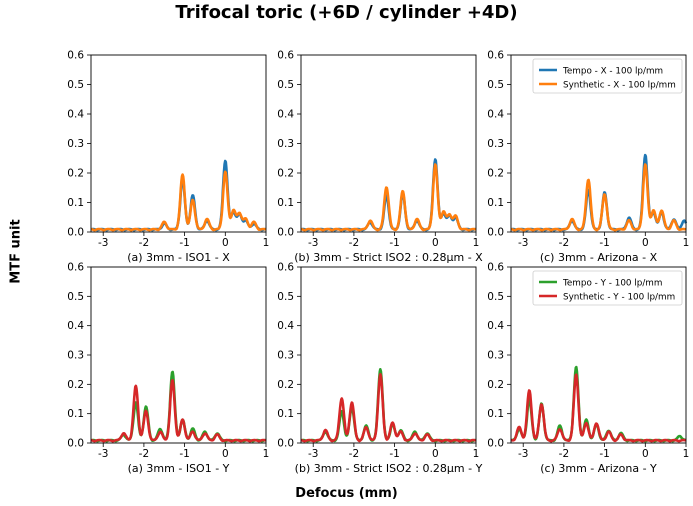  What do you see at coordinates (346, 12) in the screenshot?
I see `figure-title: Trifocal toric (+6D / cylinder +4D)` at bounding box center [346, 12].